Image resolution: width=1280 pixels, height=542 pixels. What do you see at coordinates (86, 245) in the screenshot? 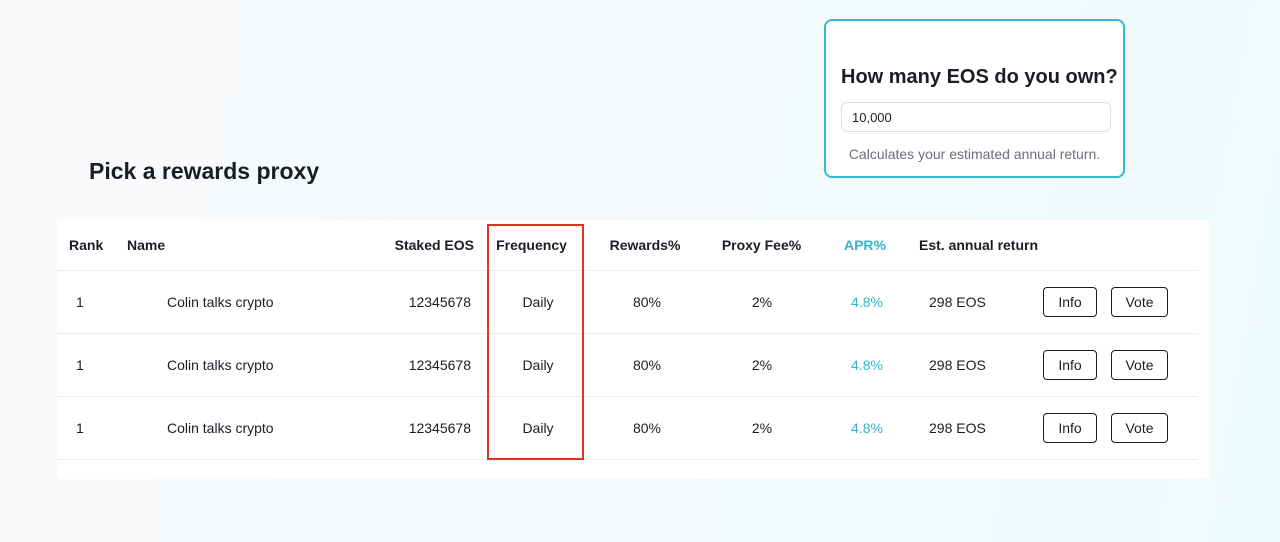
I see `header-rank: Rank` at bounding box center [86, 245].